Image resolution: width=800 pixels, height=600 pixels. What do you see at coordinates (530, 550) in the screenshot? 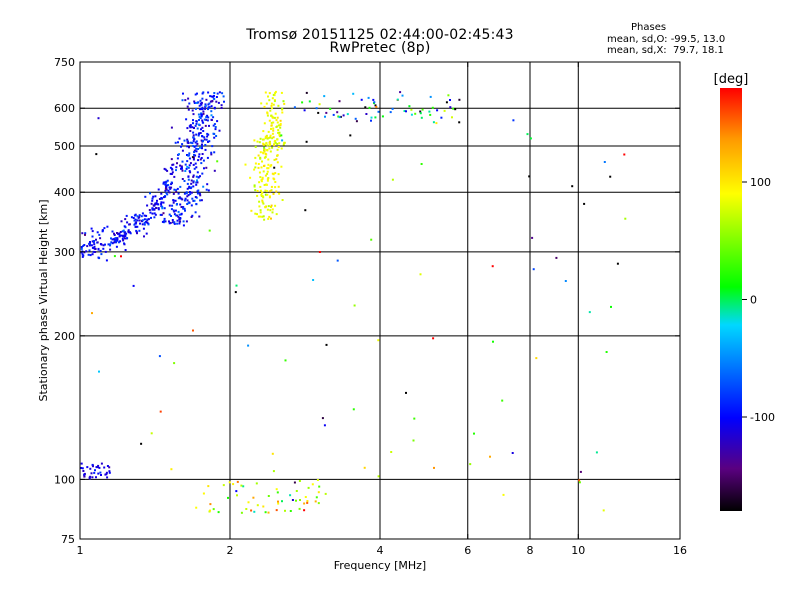
I see `x-tick-label: 8` at bounding box center [530, 550].